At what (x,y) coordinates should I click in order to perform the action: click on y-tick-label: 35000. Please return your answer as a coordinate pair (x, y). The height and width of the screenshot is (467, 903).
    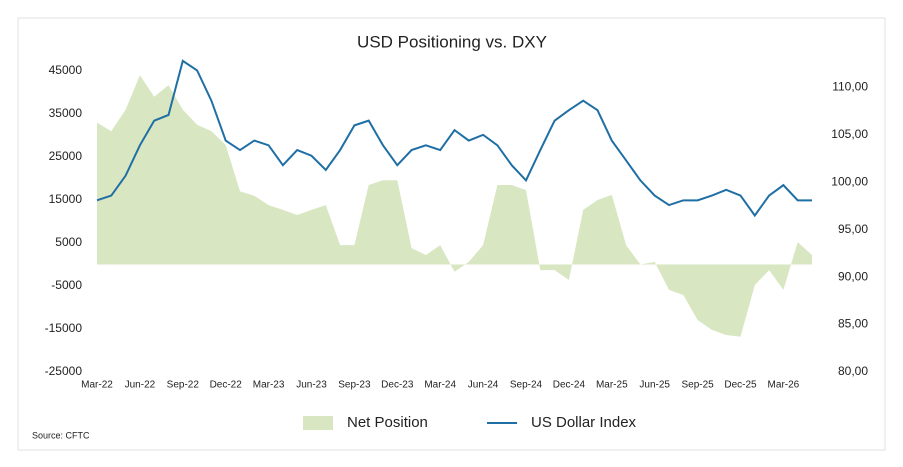
    Looking at the image, I should click on (66, 113).